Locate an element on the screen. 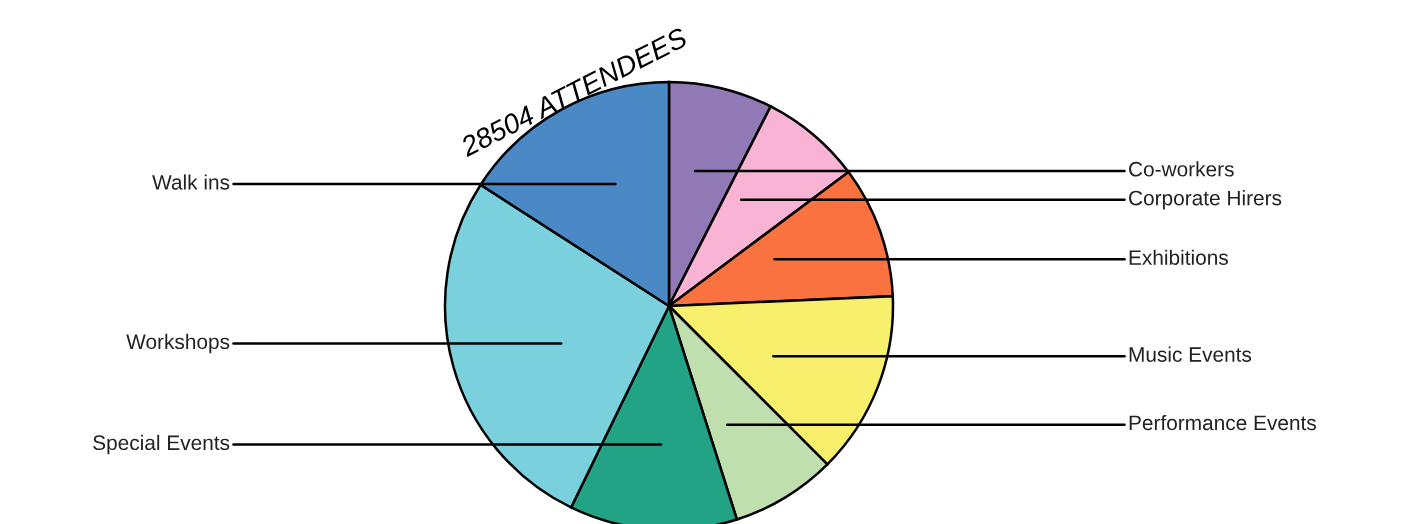 This screenshot has height=524, width=1411. slice-label: Performance Events is located at coordinates (1222, 422).